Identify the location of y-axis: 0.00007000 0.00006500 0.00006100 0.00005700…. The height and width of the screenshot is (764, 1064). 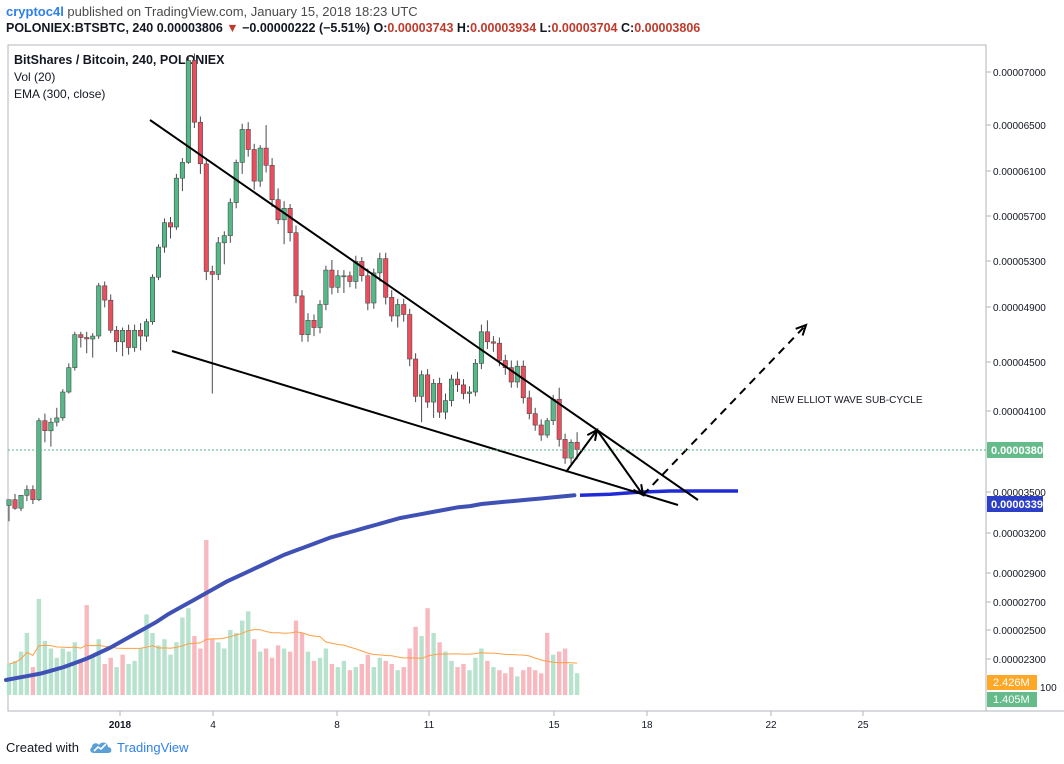
(1016, 367).